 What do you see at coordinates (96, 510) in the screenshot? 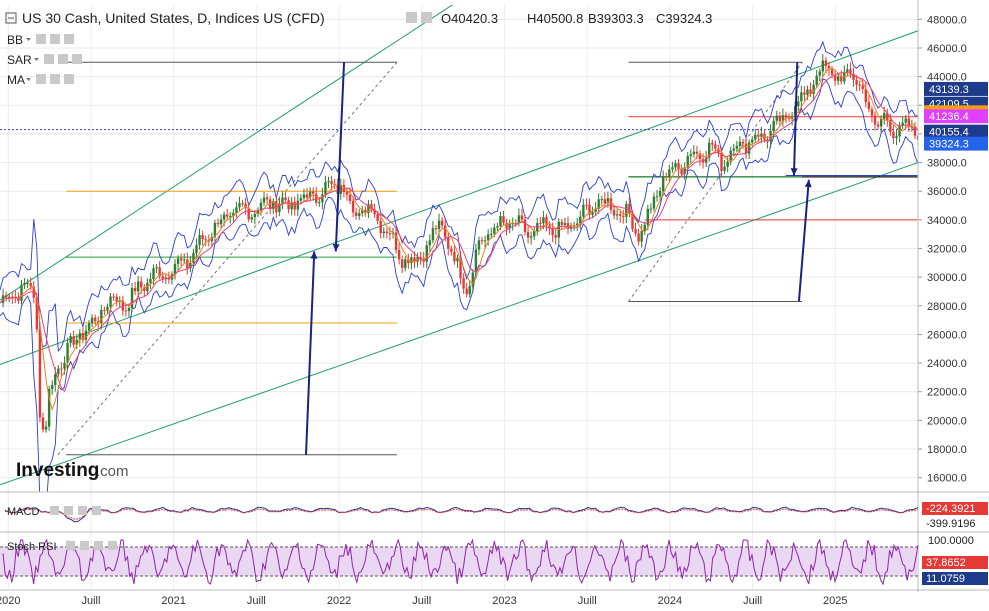
I see `macd-close-icon` at bounding box center [96, 510].